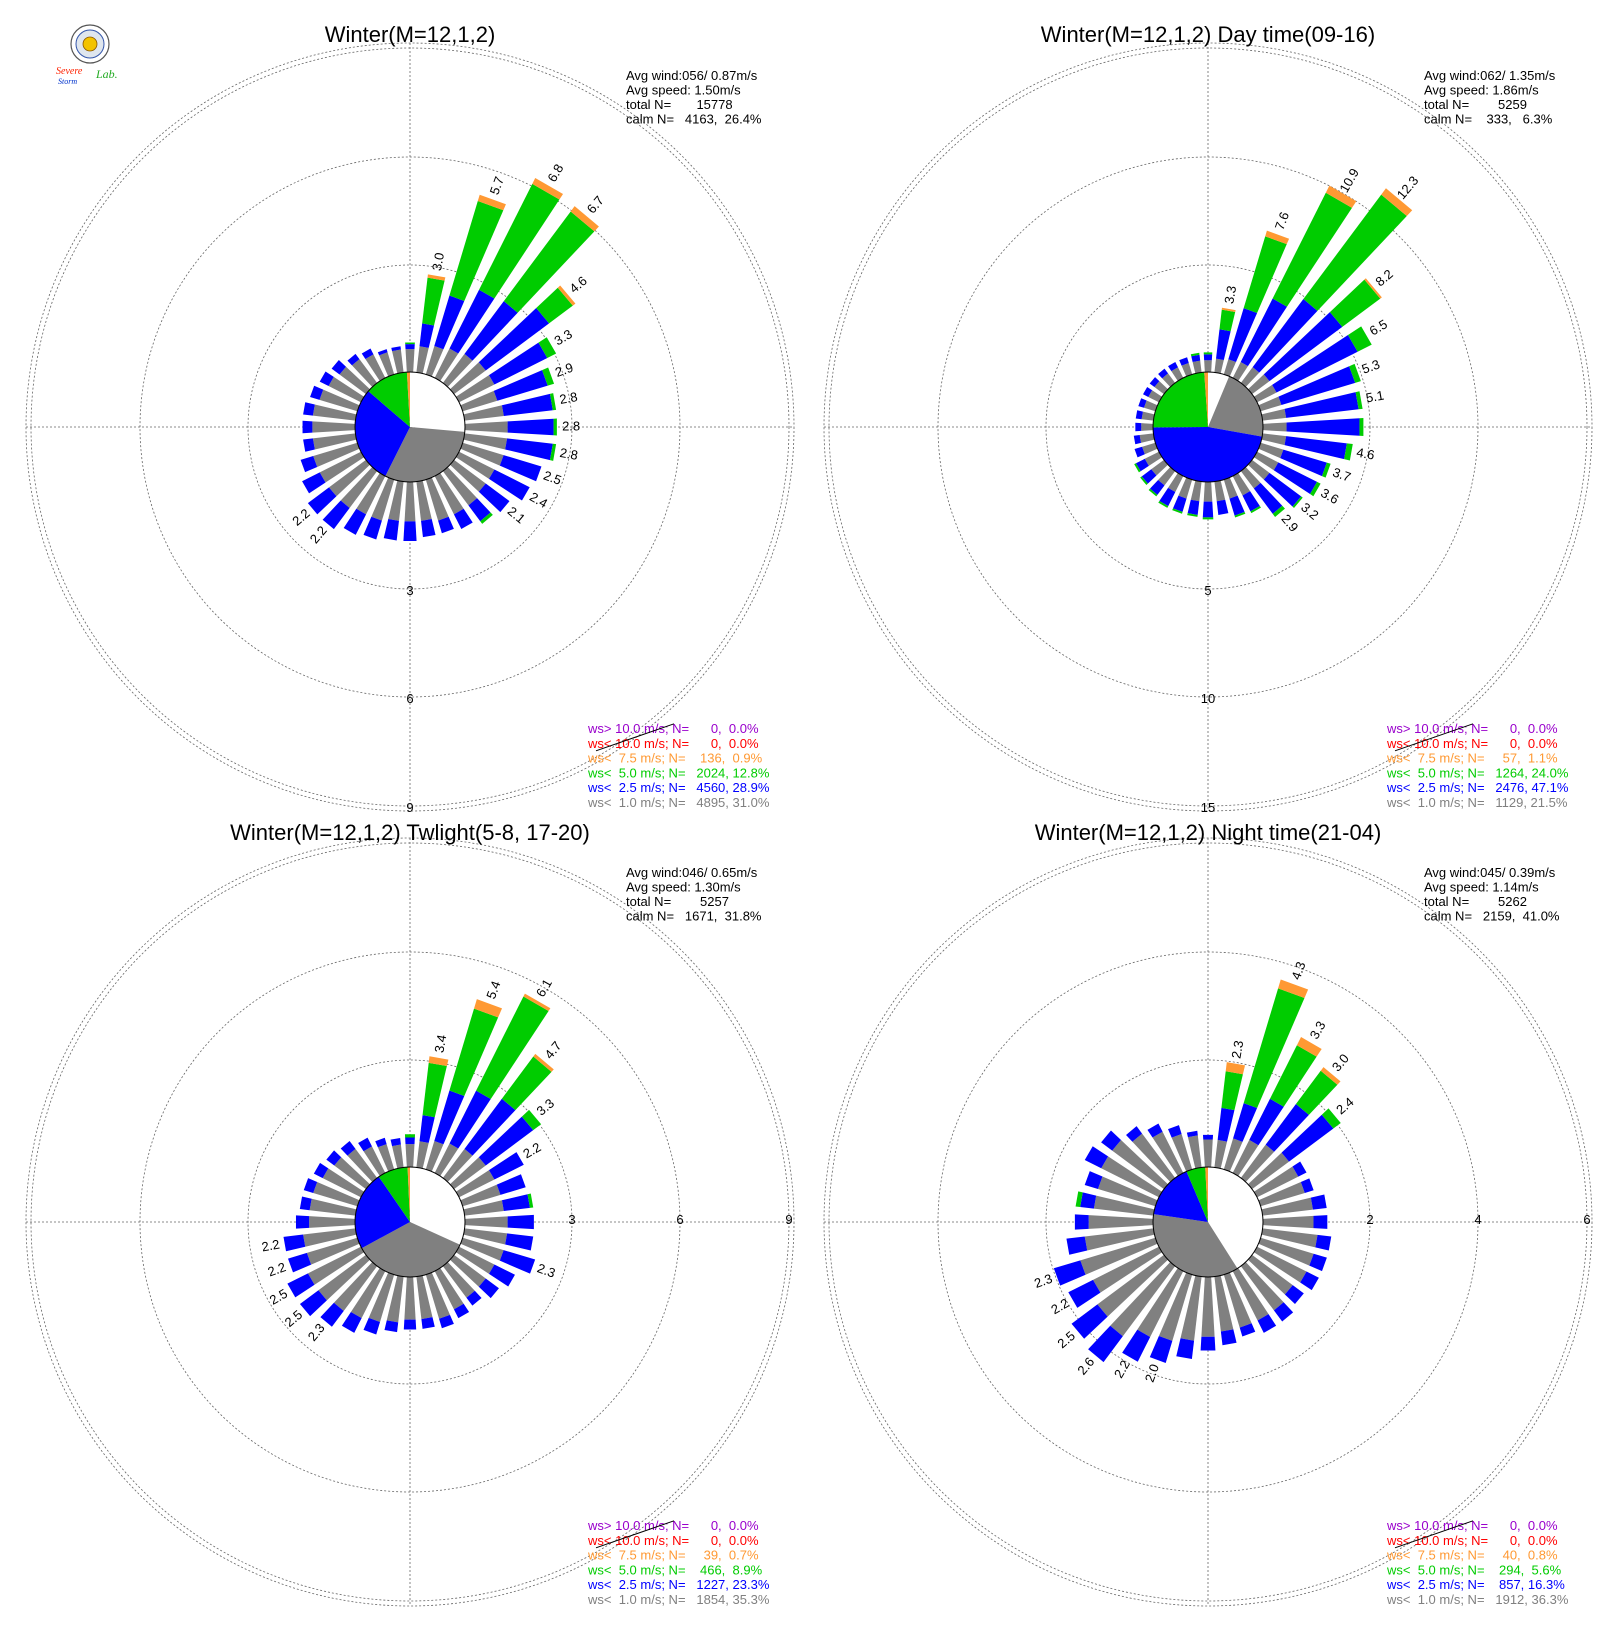  I want to click on ring-label: 4, so click(1477, 1219).